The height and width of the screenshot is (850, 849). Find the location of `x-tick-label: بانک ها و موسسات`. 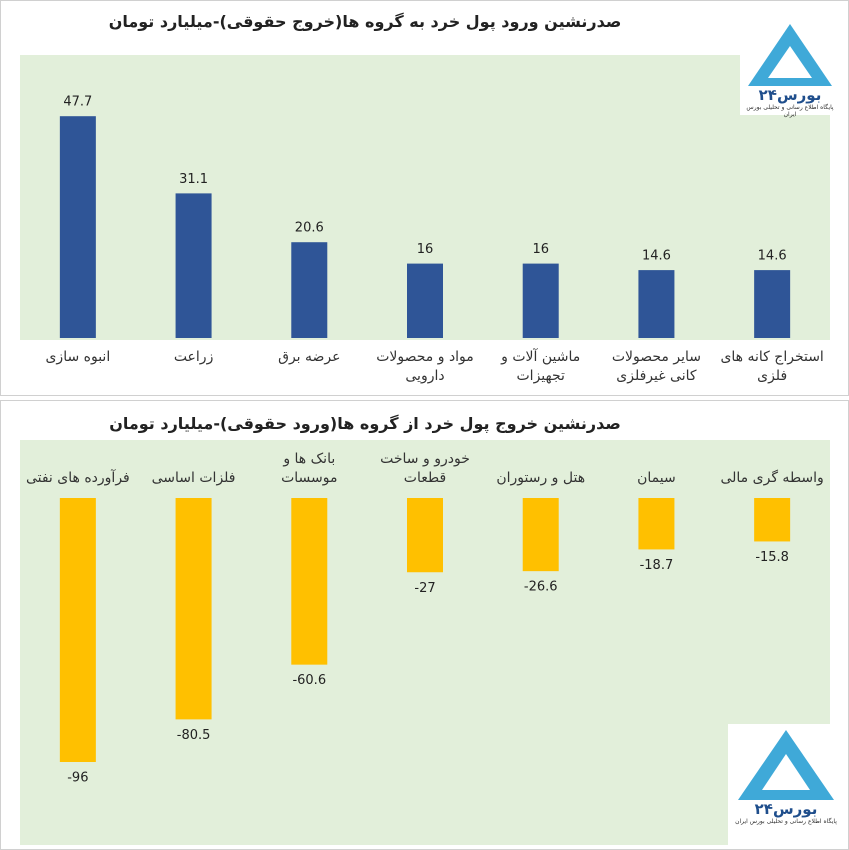

x-tick-label: بانک ها و موسسات is located at coordinates (309, 468).